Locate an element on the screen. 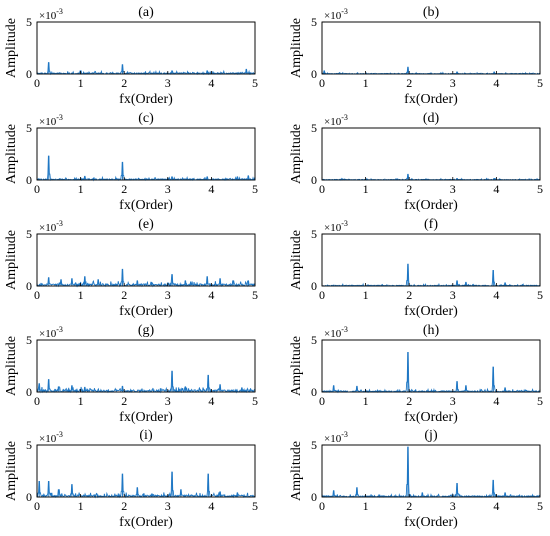  subplot-g: 0 1 2 3 4 5 0 5 ×10⁻³ (g) fx(Order) Amplitude is located at coordinates (131, 374).